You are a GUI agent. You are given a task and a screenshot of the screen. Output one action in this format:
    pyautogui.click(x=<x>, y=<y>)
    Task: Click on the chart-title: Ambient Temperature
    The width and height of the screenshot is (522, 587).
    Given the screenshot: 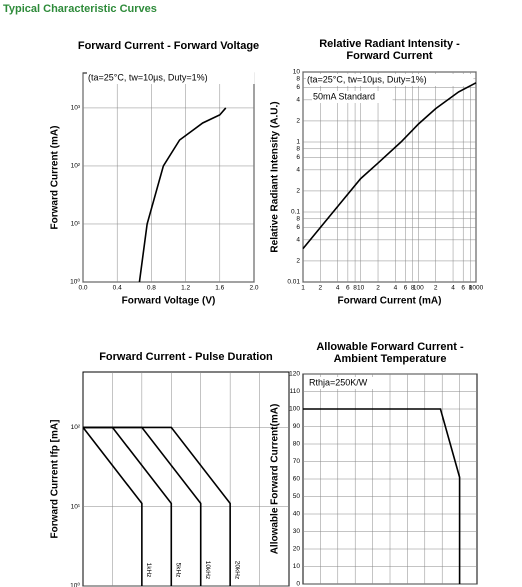 What is the action you would take?
    pyautogui.click(x=390, y=359)
    